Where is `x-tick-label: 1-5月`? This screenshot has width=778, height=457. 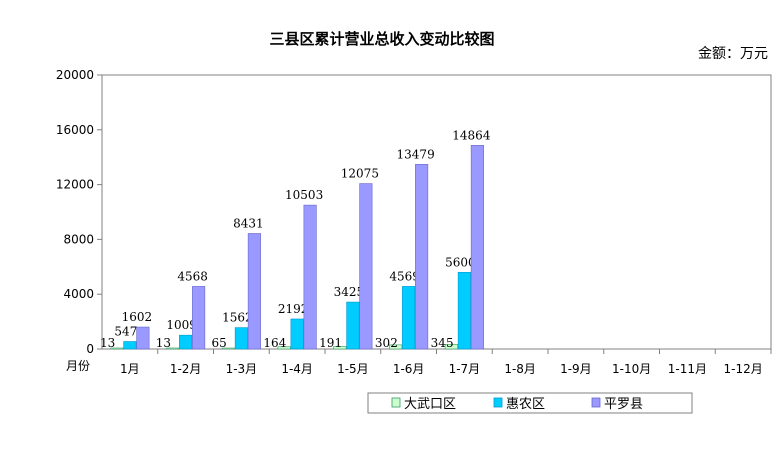 x-tick-label: 1-5月 is located at coordinates (353, 369).